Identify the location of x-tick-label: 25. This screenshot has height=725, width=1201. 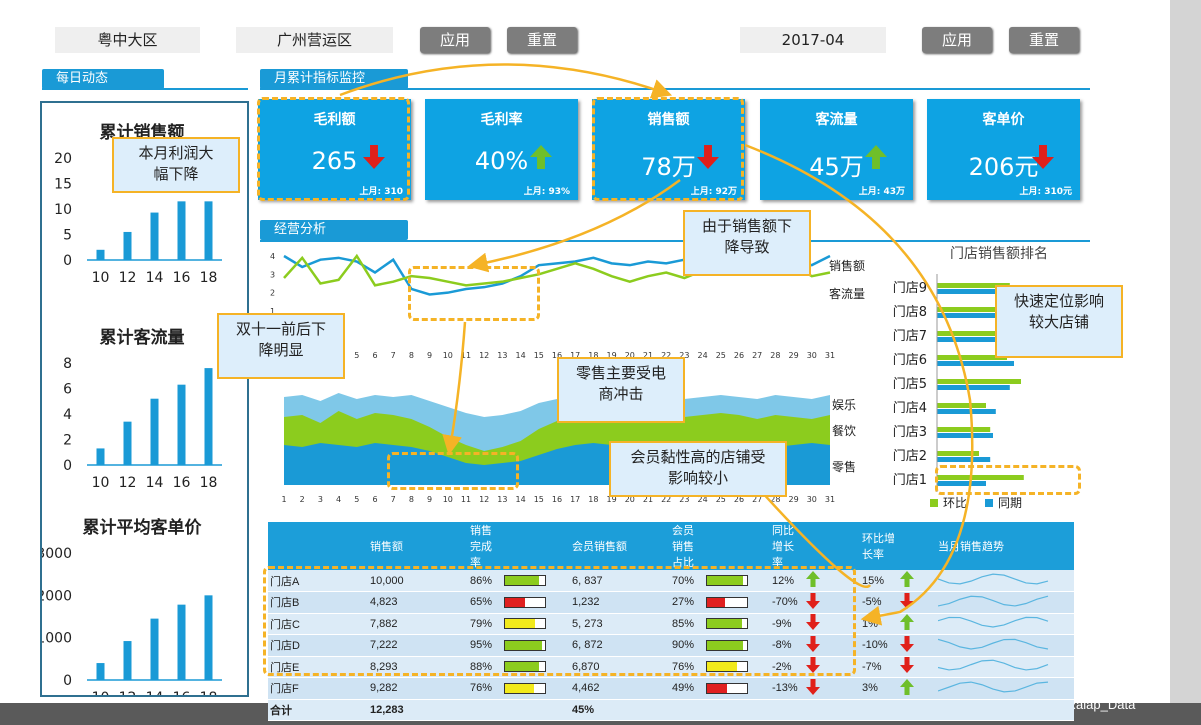
(721, 355).